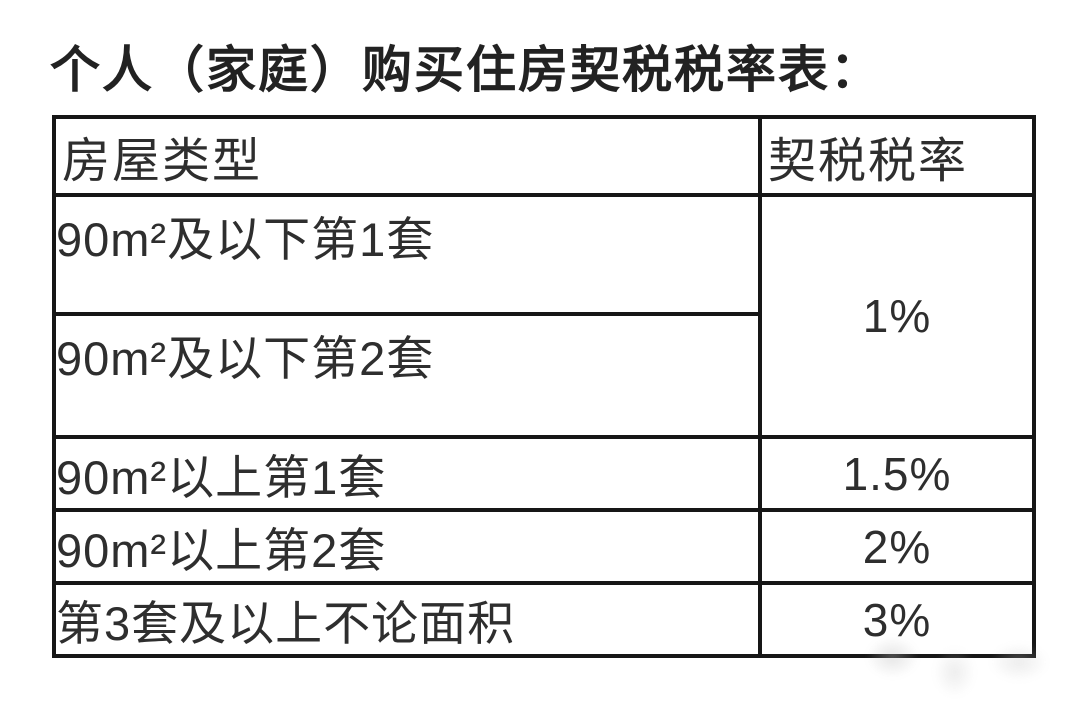 The image size is (1080, 715). I want to click on house-type-cell: 第3套及以上不论面积, so click(407, 619).